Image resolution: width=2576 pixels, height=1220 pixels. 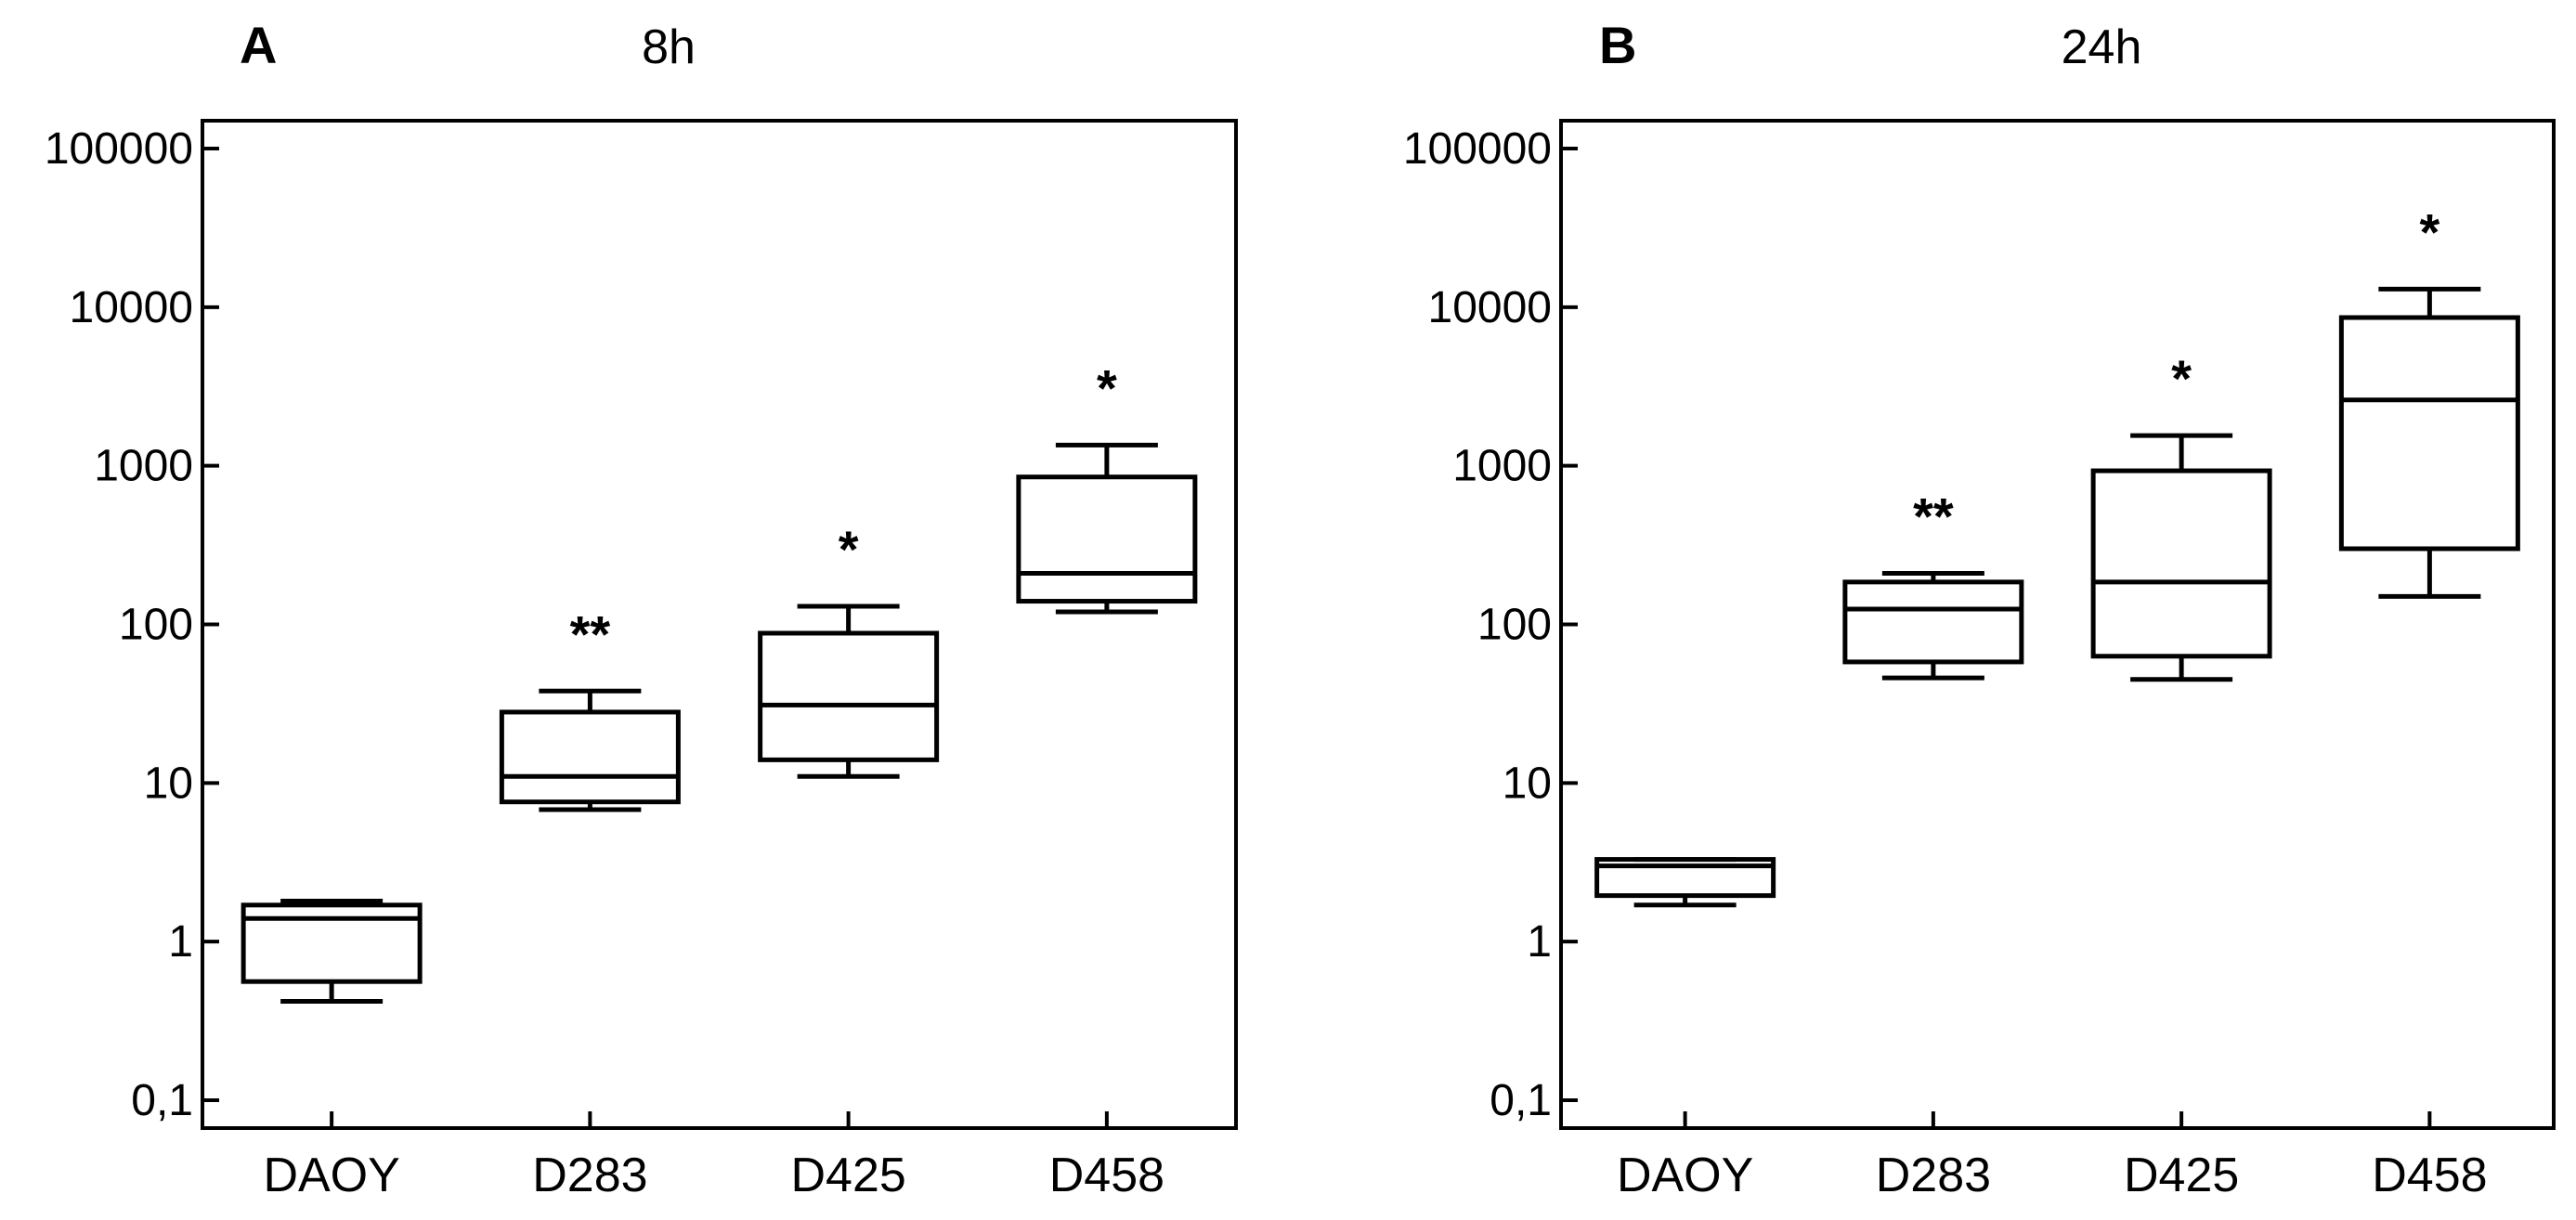 I want to click on panel-letter: B, so click(x=1617, y=45).